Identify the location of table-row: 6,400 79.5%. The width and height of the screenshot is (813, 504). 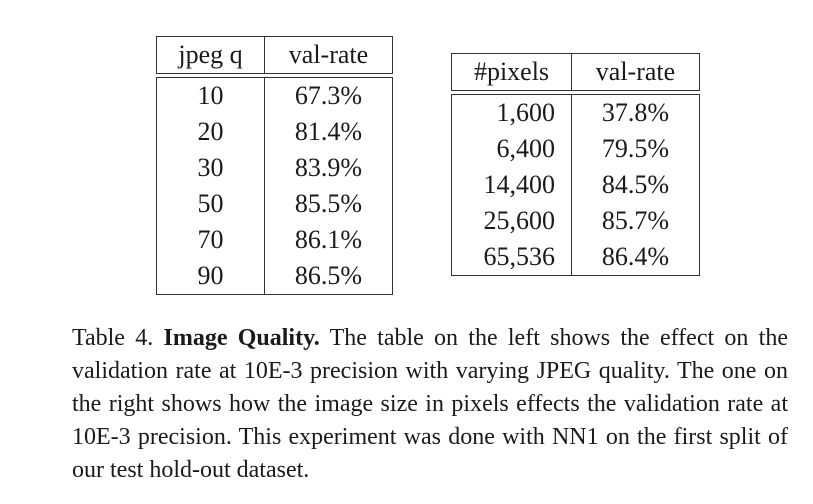
(575, 149).